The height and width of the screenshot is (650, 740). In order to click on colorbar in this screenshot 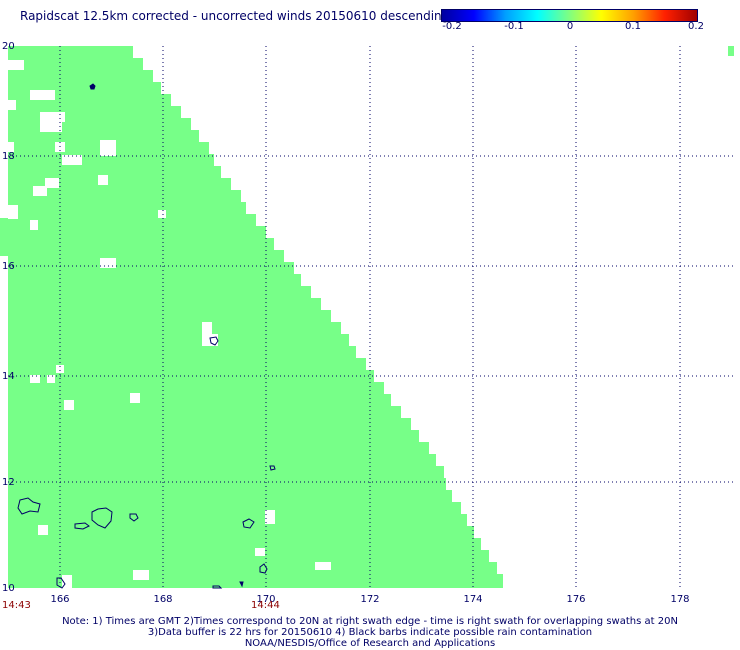, I will do `click(569, 15)`.